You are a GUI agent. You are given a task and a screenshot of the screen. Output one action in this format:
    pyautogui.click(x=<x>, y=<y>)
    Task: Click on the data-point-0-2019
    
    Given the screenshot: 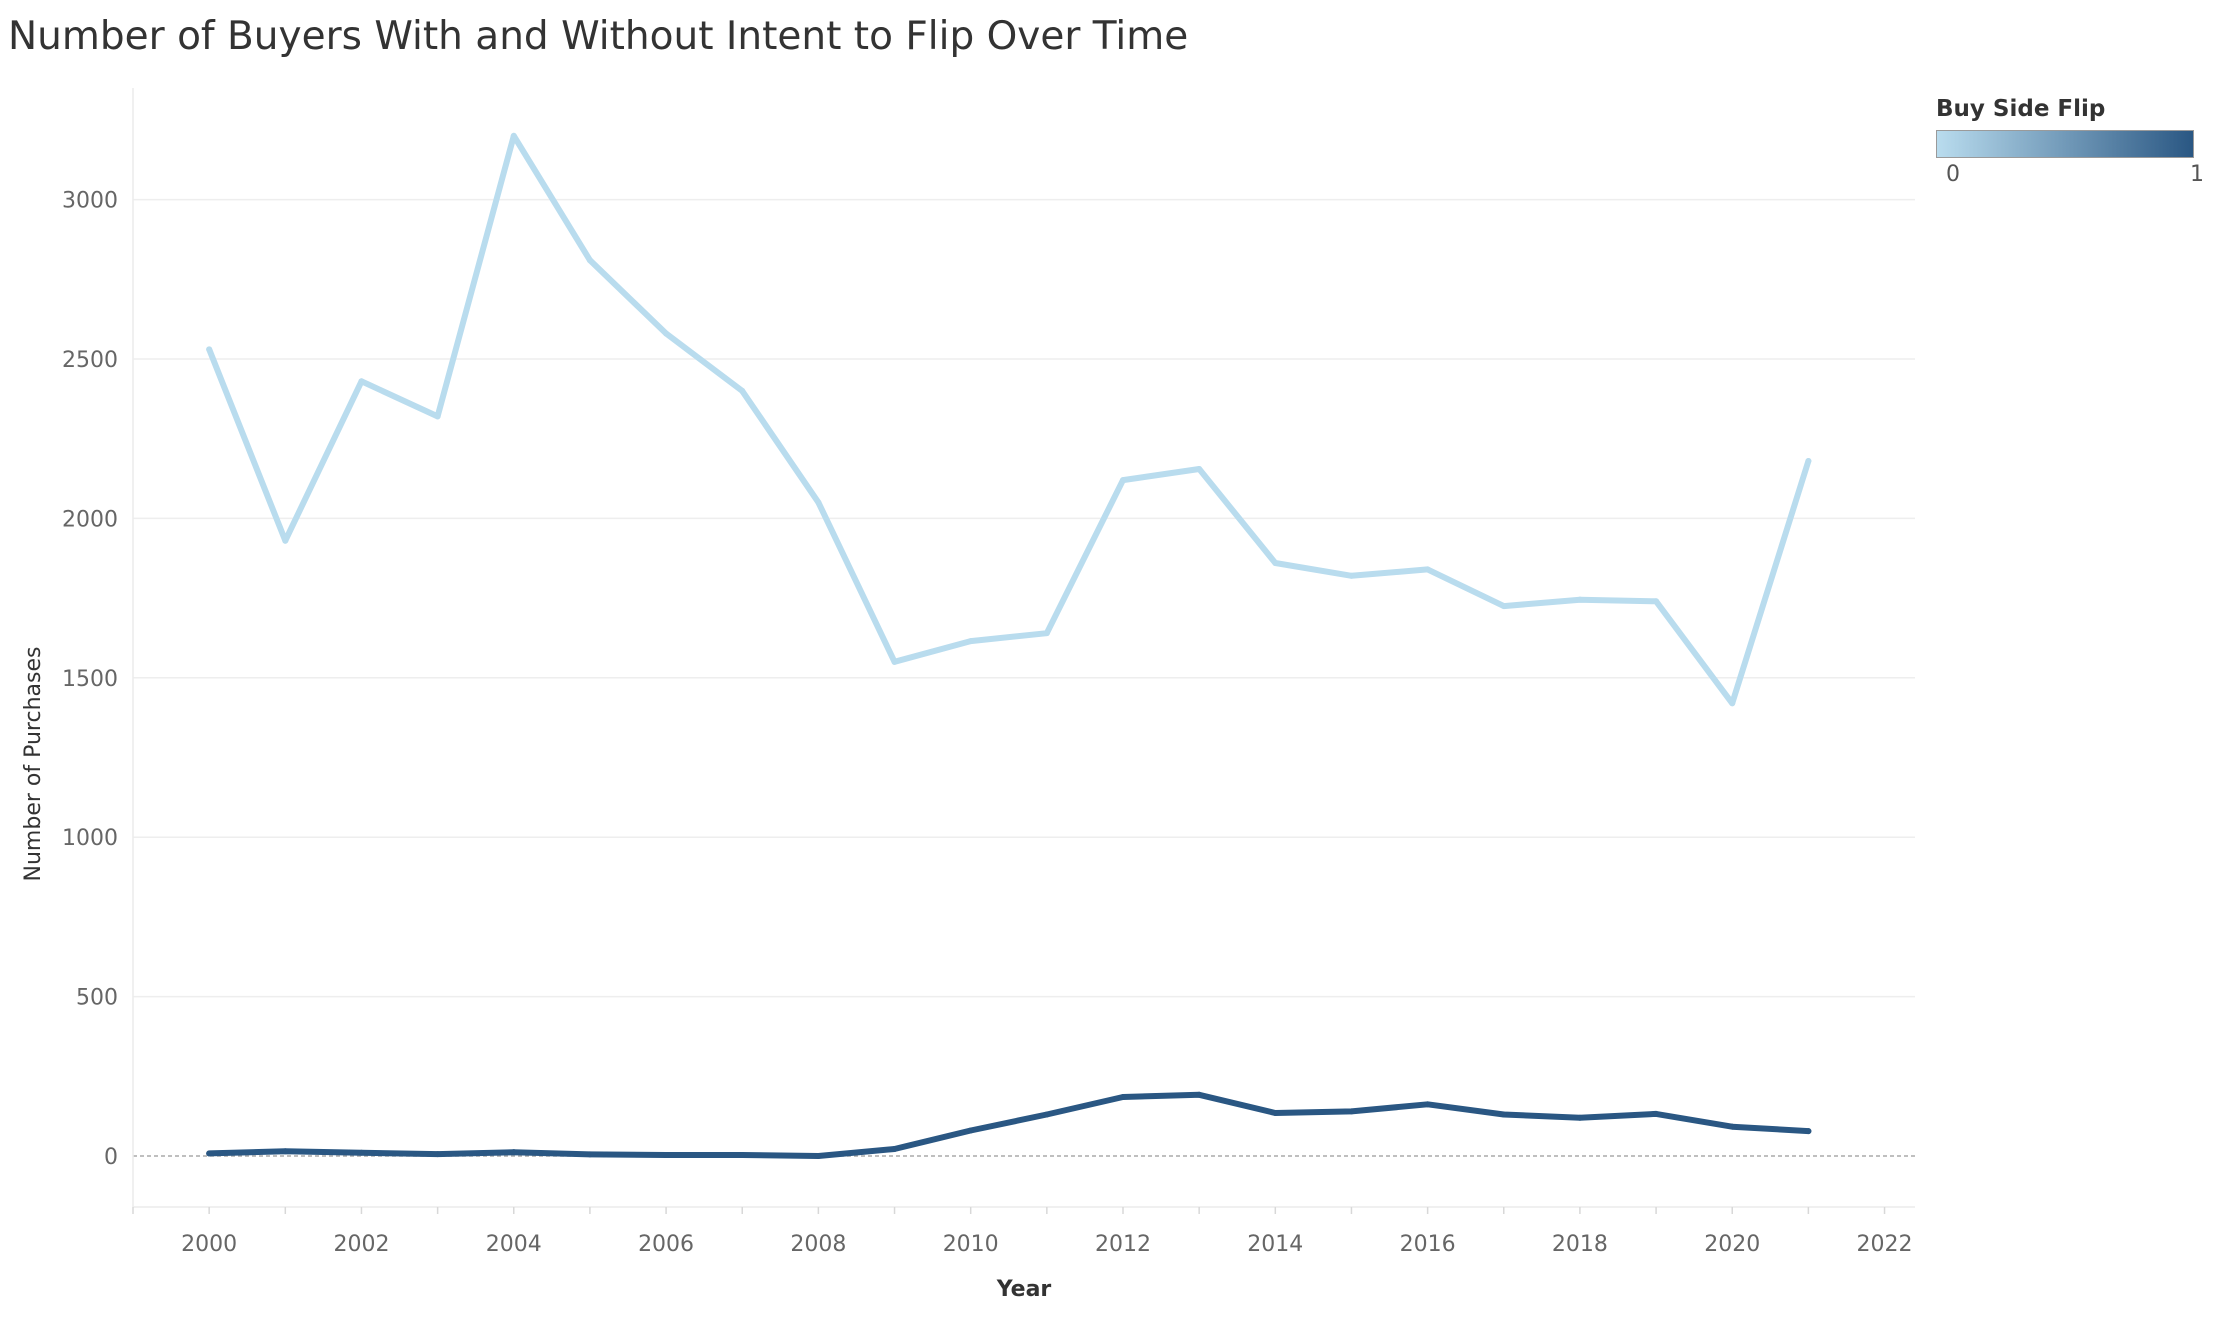 What is the action you would take?
    pyautogui.click(x=1656, y=601)
    